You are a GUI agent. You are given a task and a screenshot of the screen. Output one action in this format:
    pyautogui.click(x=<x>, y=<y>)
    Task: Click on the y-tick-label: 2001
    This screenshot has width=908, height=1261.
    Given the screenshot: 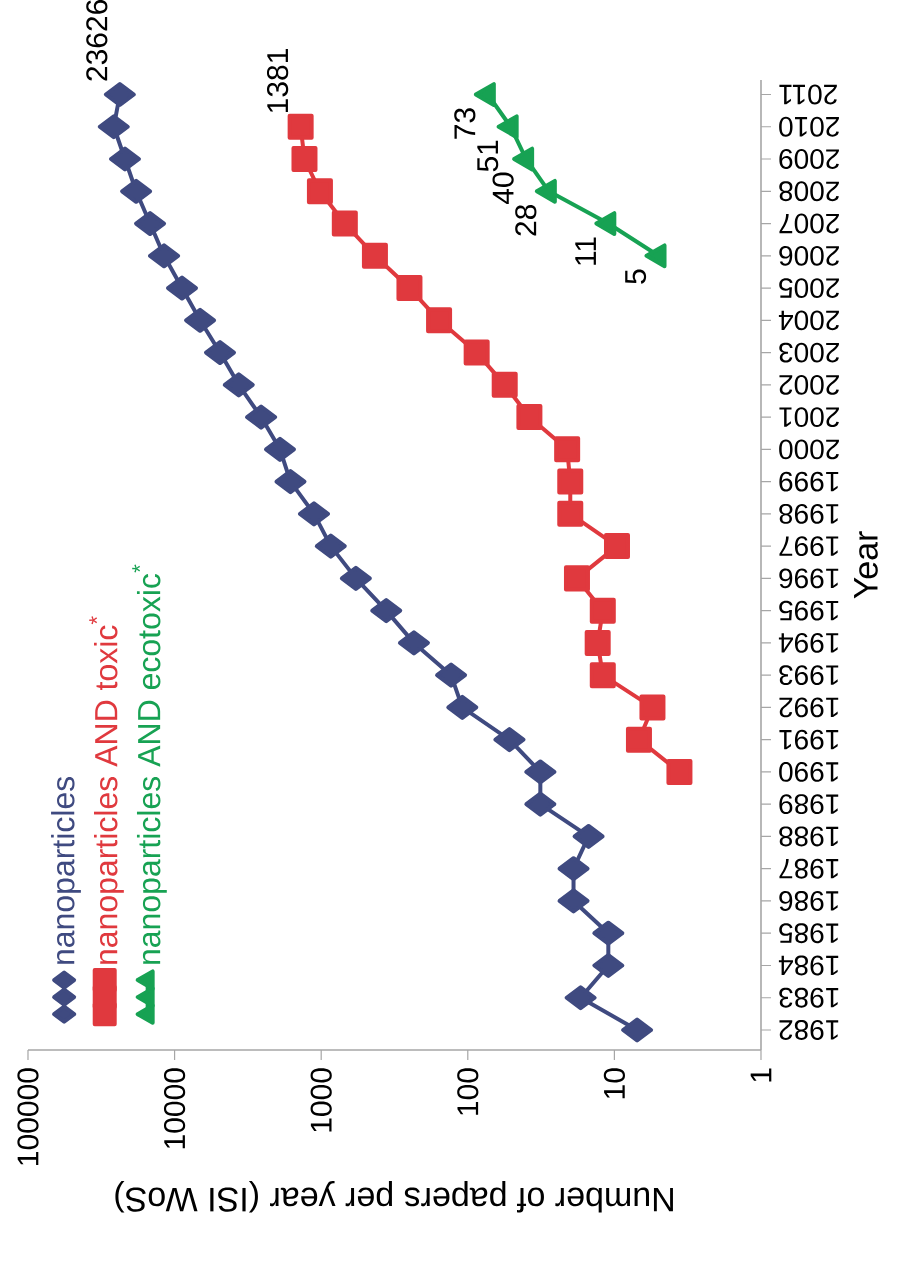 What is the action you would take?
    pyautogui.click(x=809, y=417)
    